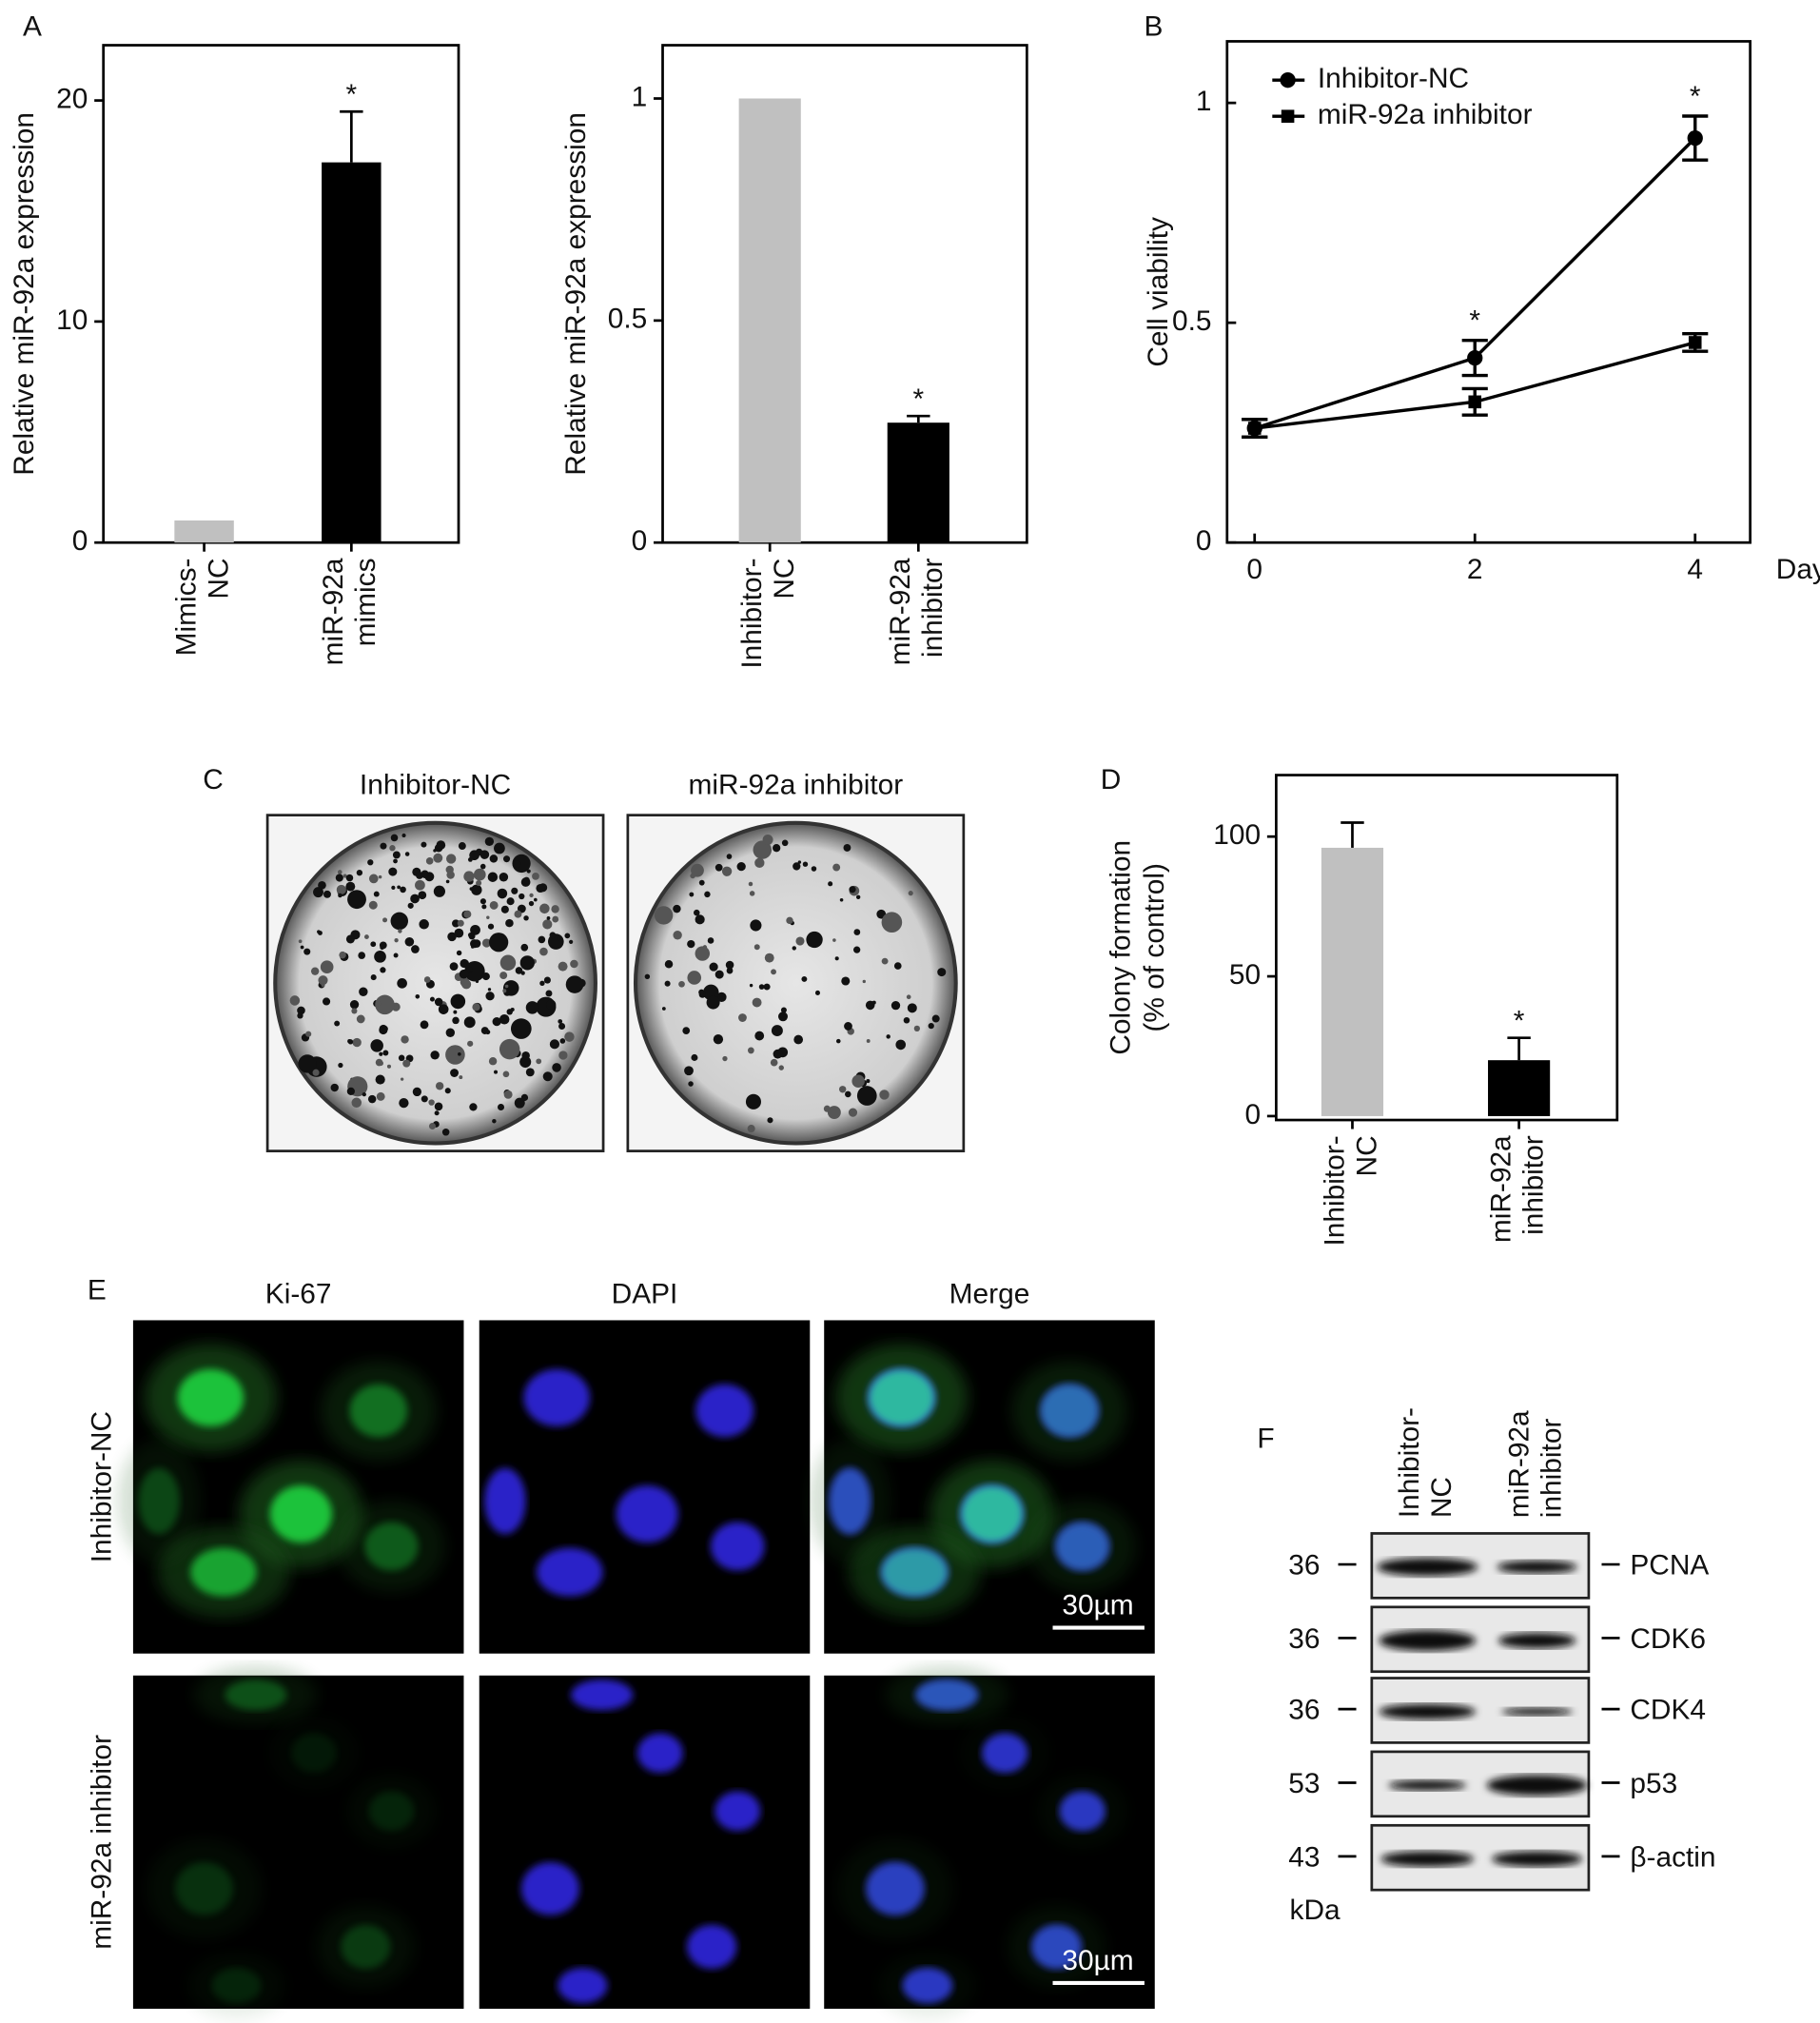 The height and width of the screenshot is (2023, 1820). Describe the element at coordinates (1266, 1439) in the screenshot. I see `panel-label: F` at that location.